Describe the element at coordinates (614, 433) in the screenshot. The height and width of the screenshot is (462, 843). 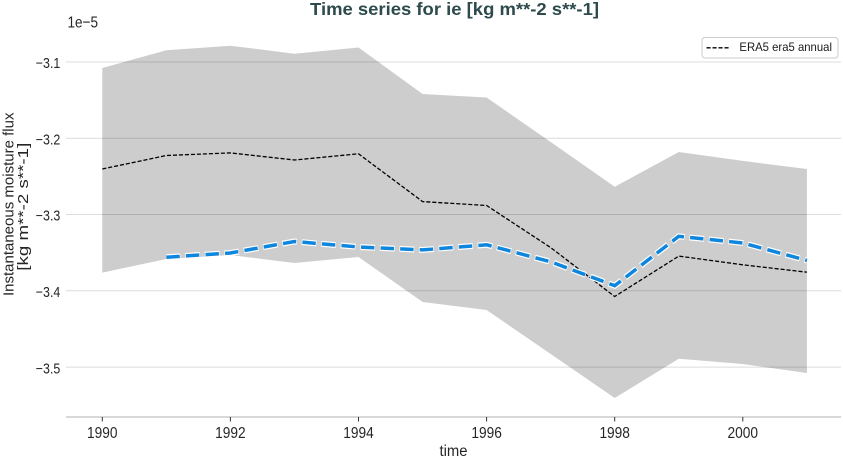
I see `svg-text: 1998` at that location.